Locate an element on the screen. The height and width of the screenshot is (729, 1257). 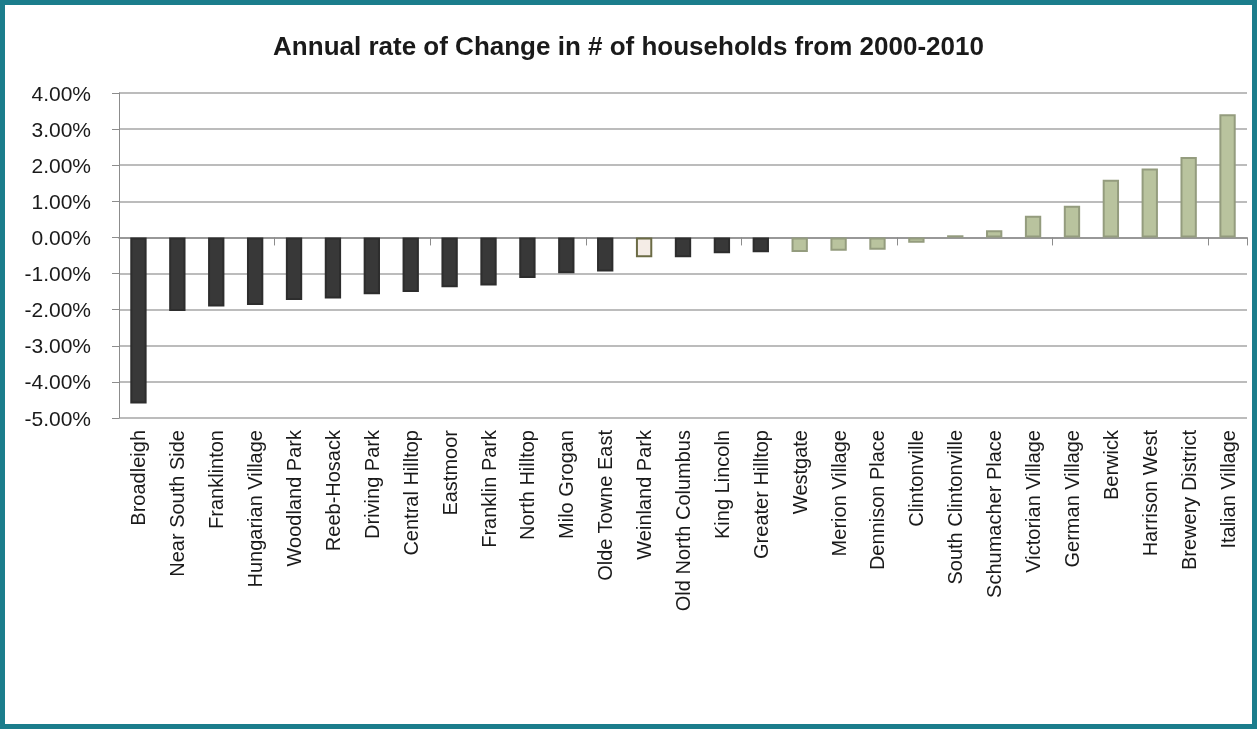
y-tick-label: 0.00% is located at coordinates (61, 237).